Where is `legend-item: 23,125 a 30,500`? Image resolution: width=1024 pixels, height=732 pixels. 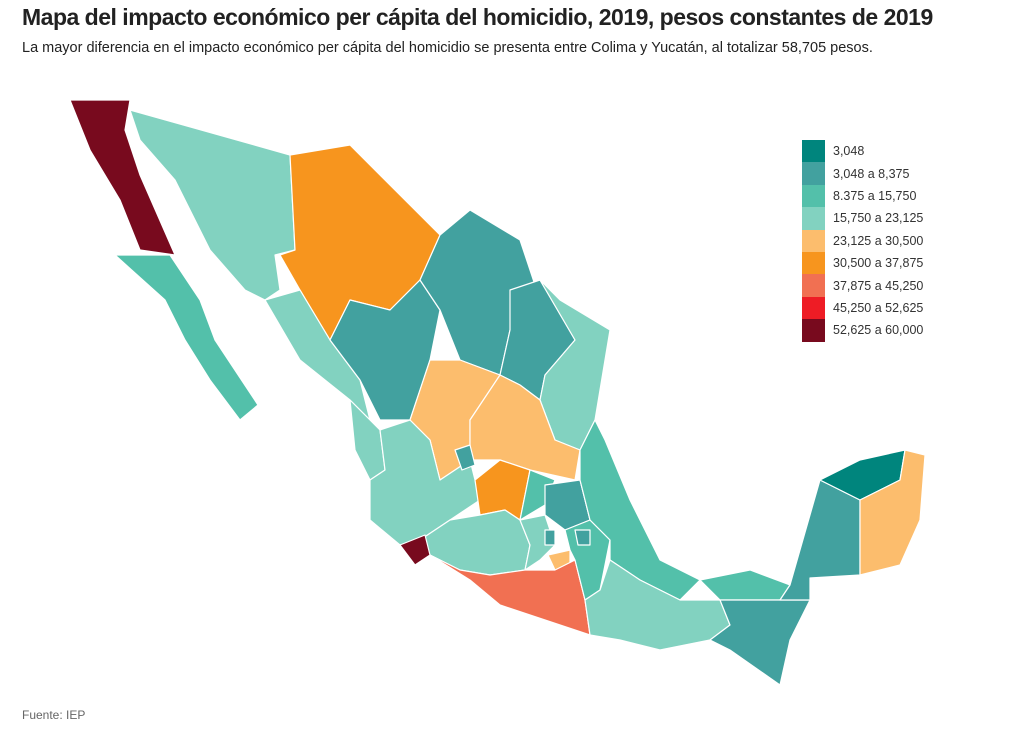 legend-item: 23,125 a 30,500 is located at coordinates (863, 240).